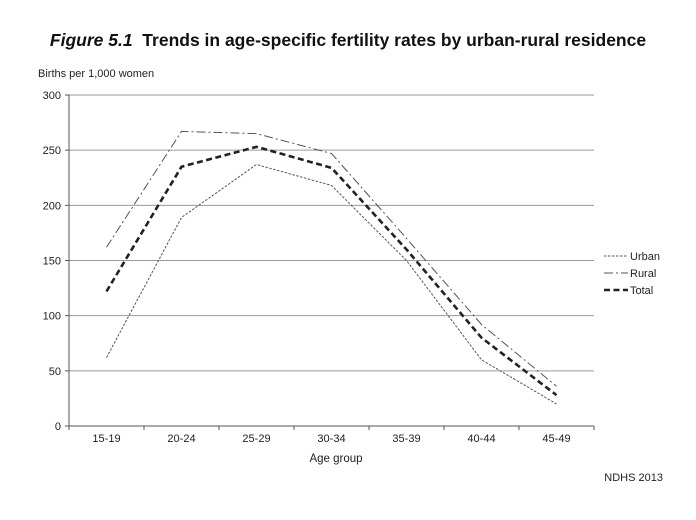 The image size is (696, 520). I want to click on legend-label-rural: Rural, so click(643, 274).